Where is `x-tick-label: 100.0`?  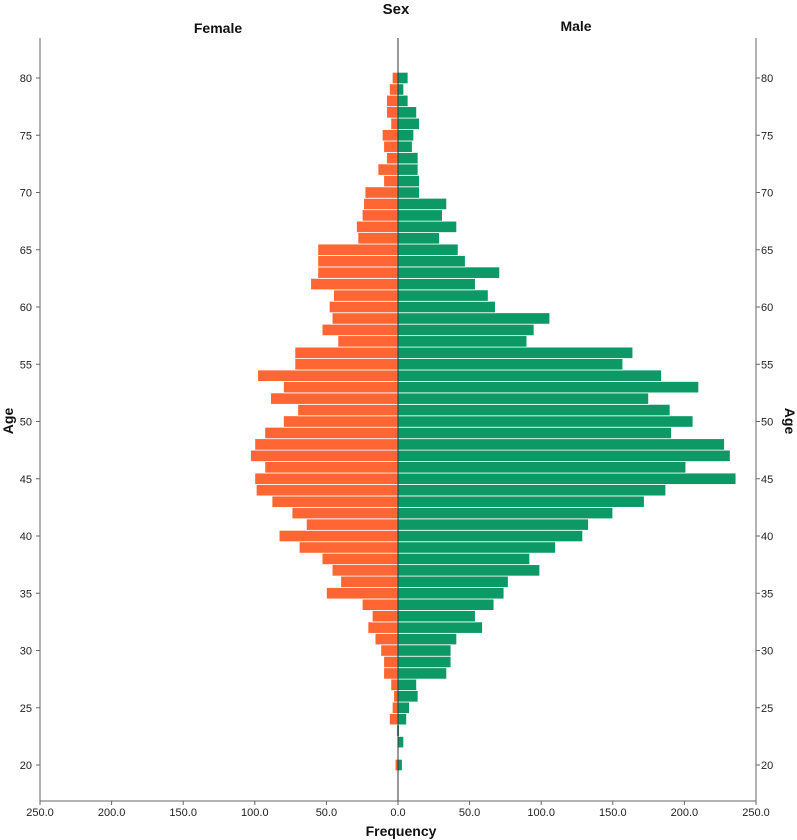 x-tick-label: 100.0 is located at coordinates (541, 813).